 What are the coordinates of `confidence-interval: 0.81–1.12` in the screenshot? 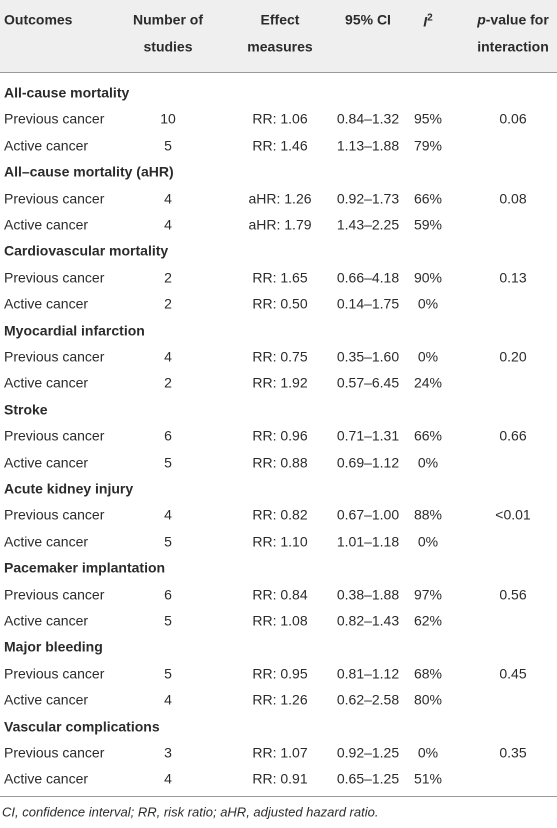 It's located at (368, 673).